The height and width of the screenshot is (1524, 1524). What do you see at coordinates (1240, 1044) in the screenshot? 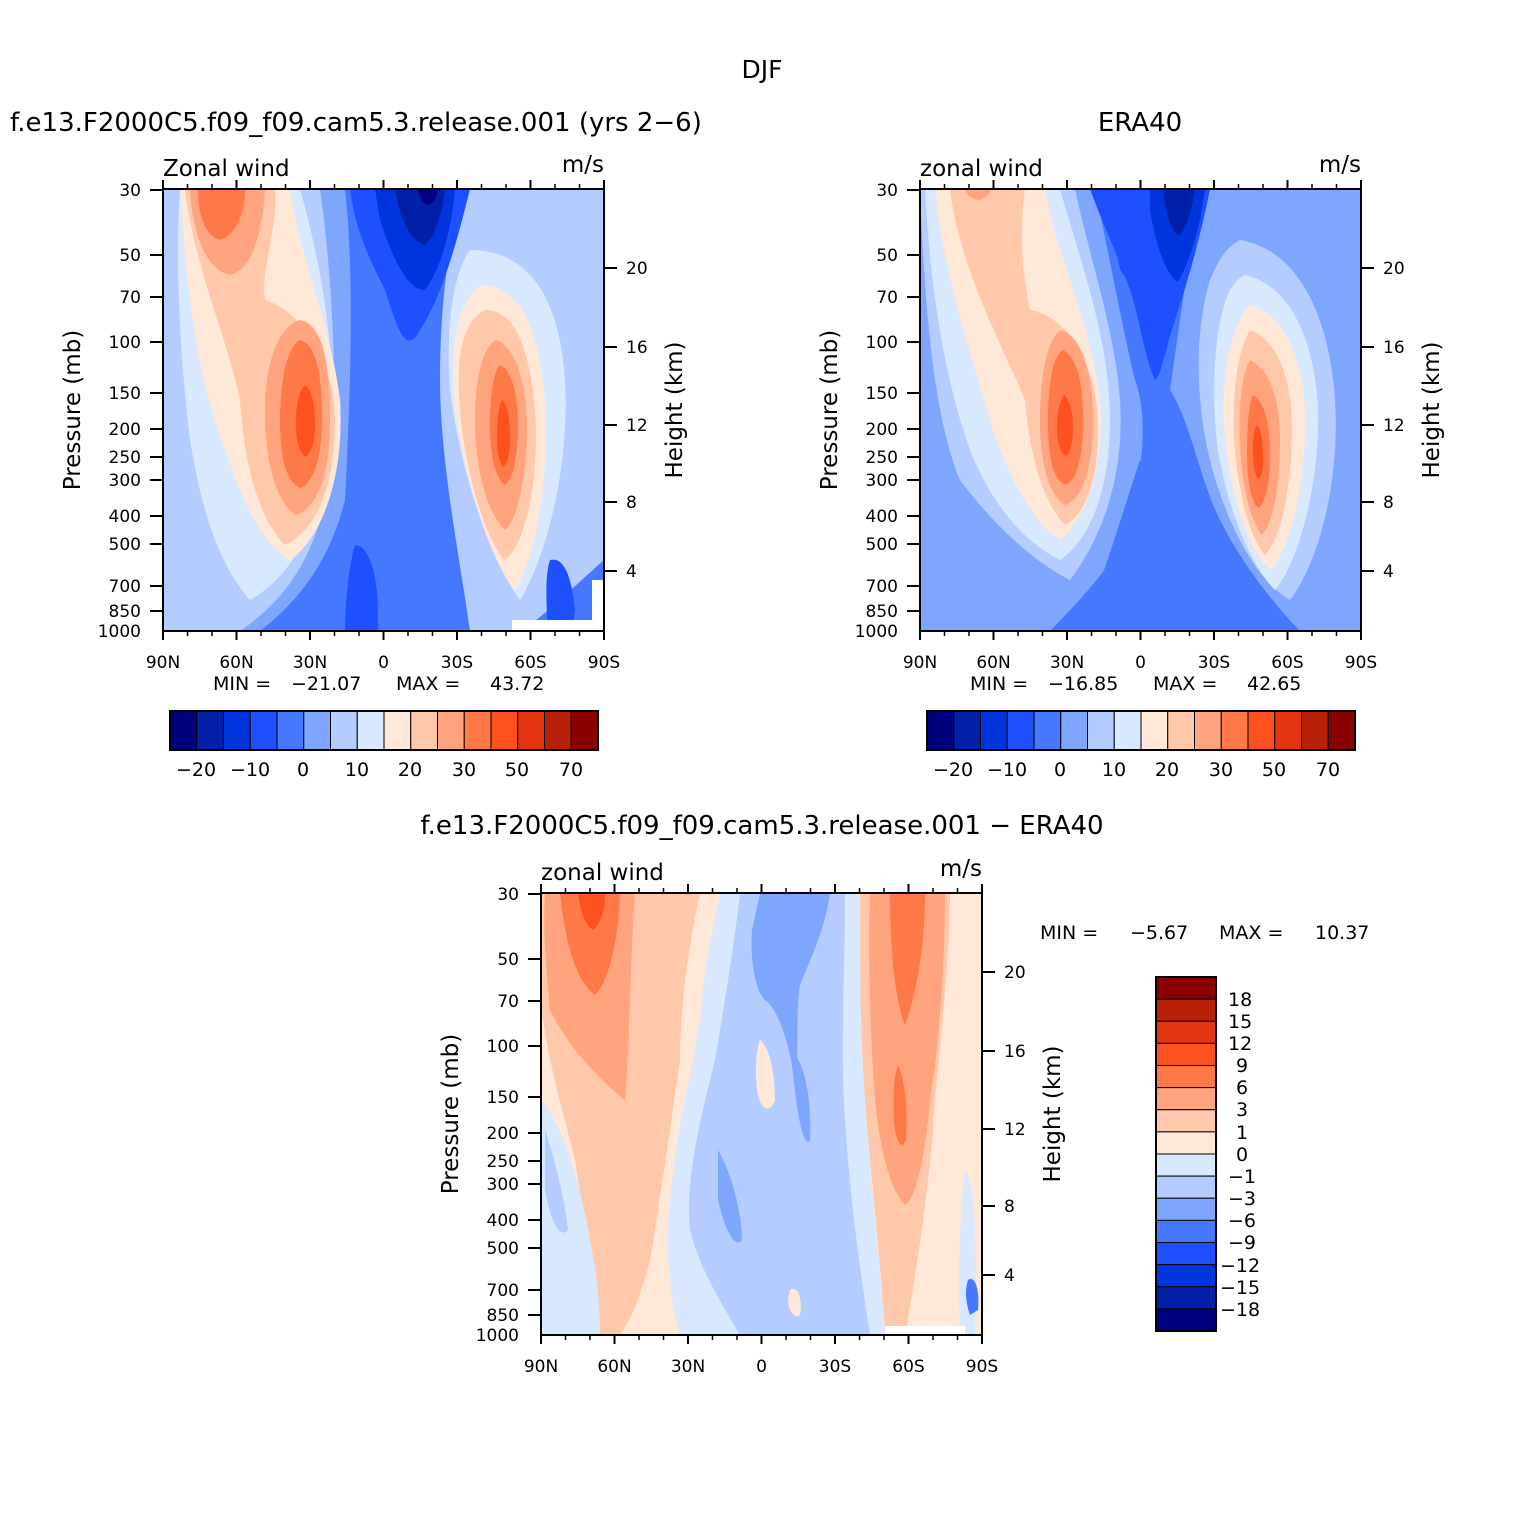
I see `colorbar-label: 12` at bounding box center [1240, 1044].